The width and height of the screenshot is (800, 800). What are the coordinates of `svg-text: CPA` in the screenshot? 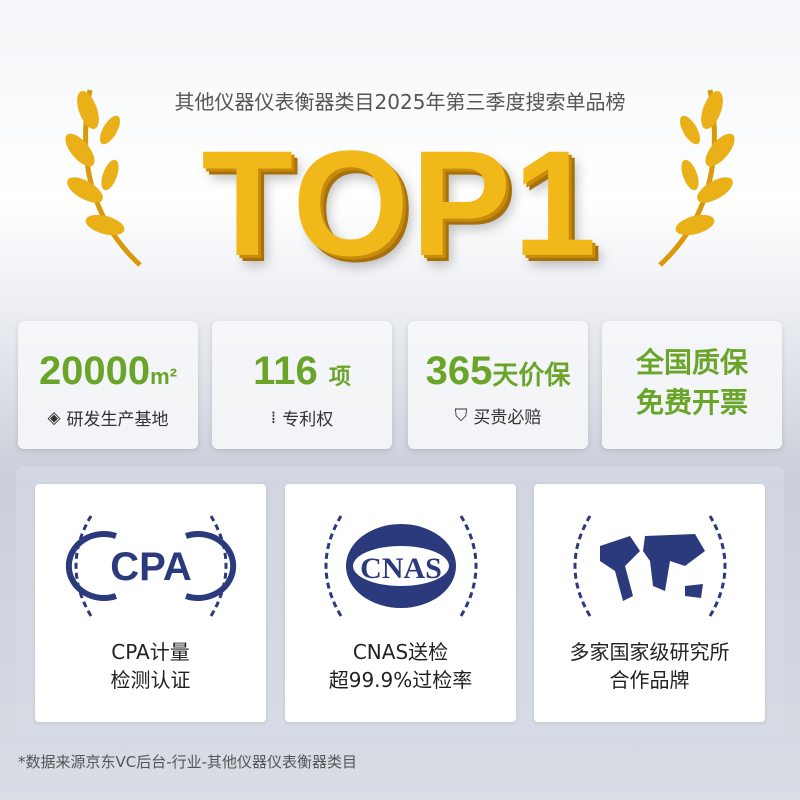 It's located at (150, 567).